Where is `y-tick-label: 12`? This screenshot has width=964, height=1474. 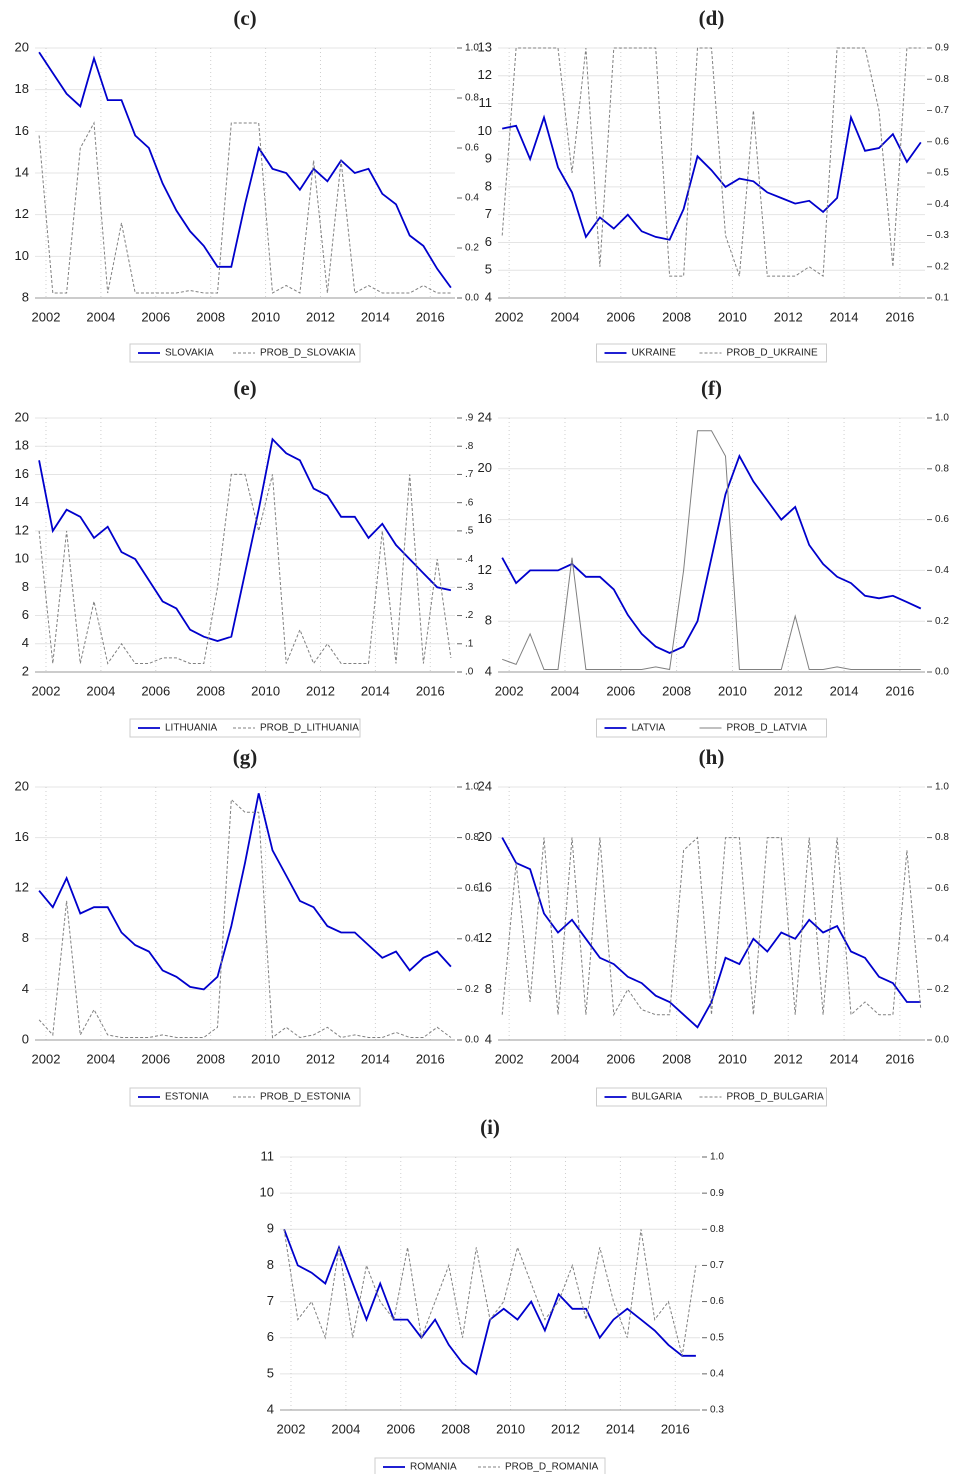
y-tick-label: 12 is located at coordinates (22, 213).